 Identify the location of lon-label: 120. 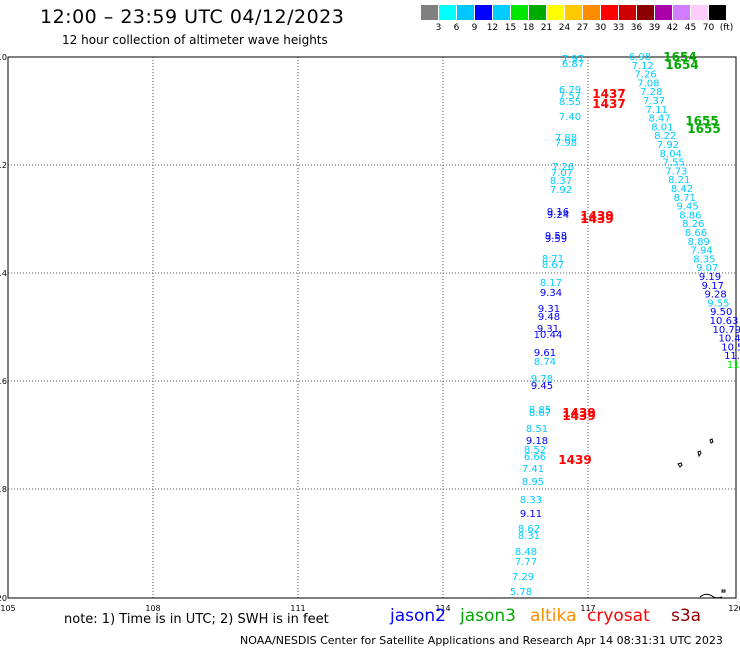
(734, 608).